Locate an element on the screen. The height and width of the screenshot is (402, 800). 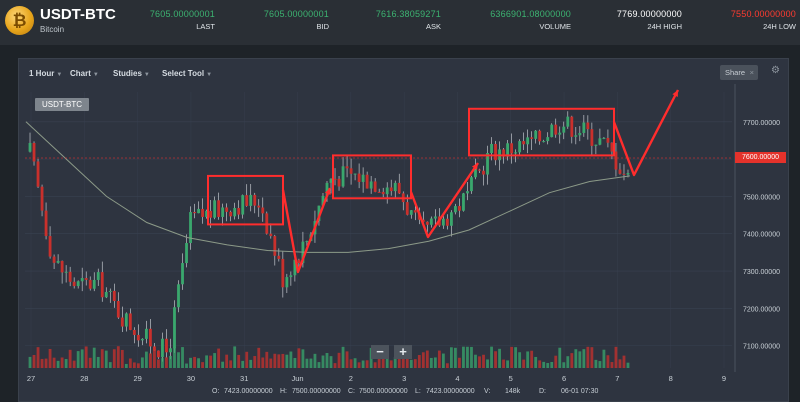
close-icon: × is located at coordinates (751, 72).